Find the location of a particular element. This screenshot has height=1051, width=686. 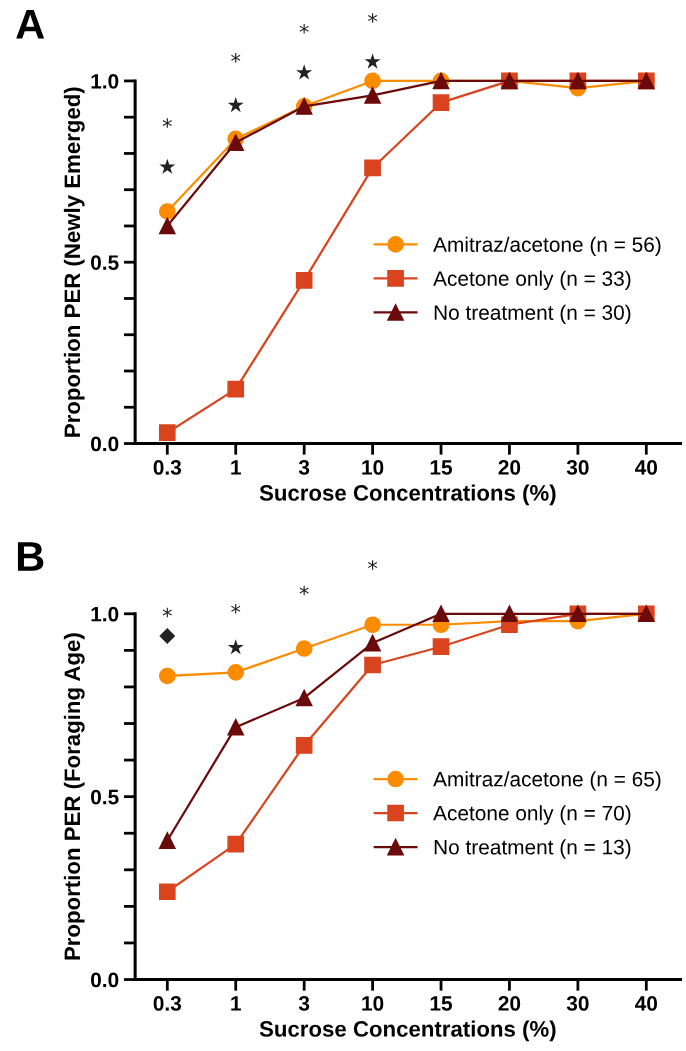

legend-label: No treatment (n = 30) is located at coordinates (532, 314).